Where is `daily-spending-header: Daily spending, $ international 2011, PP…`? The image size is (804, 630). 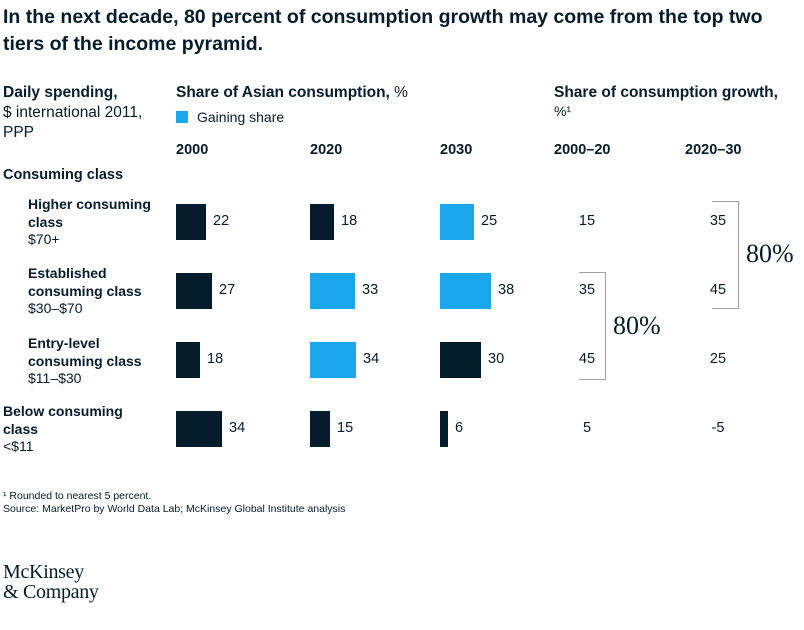 daily-spending-header: Daily spending, $ international 2011, PP… is located at coordinates (88, 113).